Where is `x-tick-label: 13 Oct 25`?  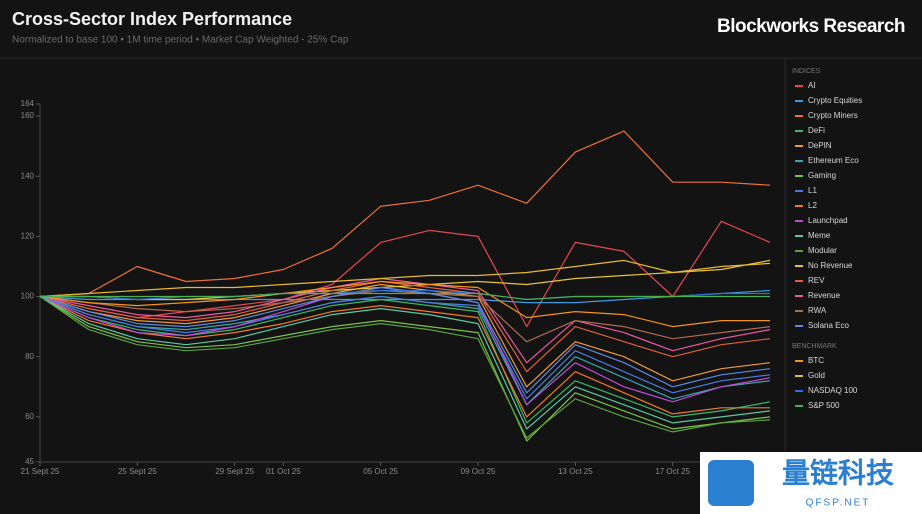
x-tick-label: 13 Oct 25 is located at coordinates (575, 471).